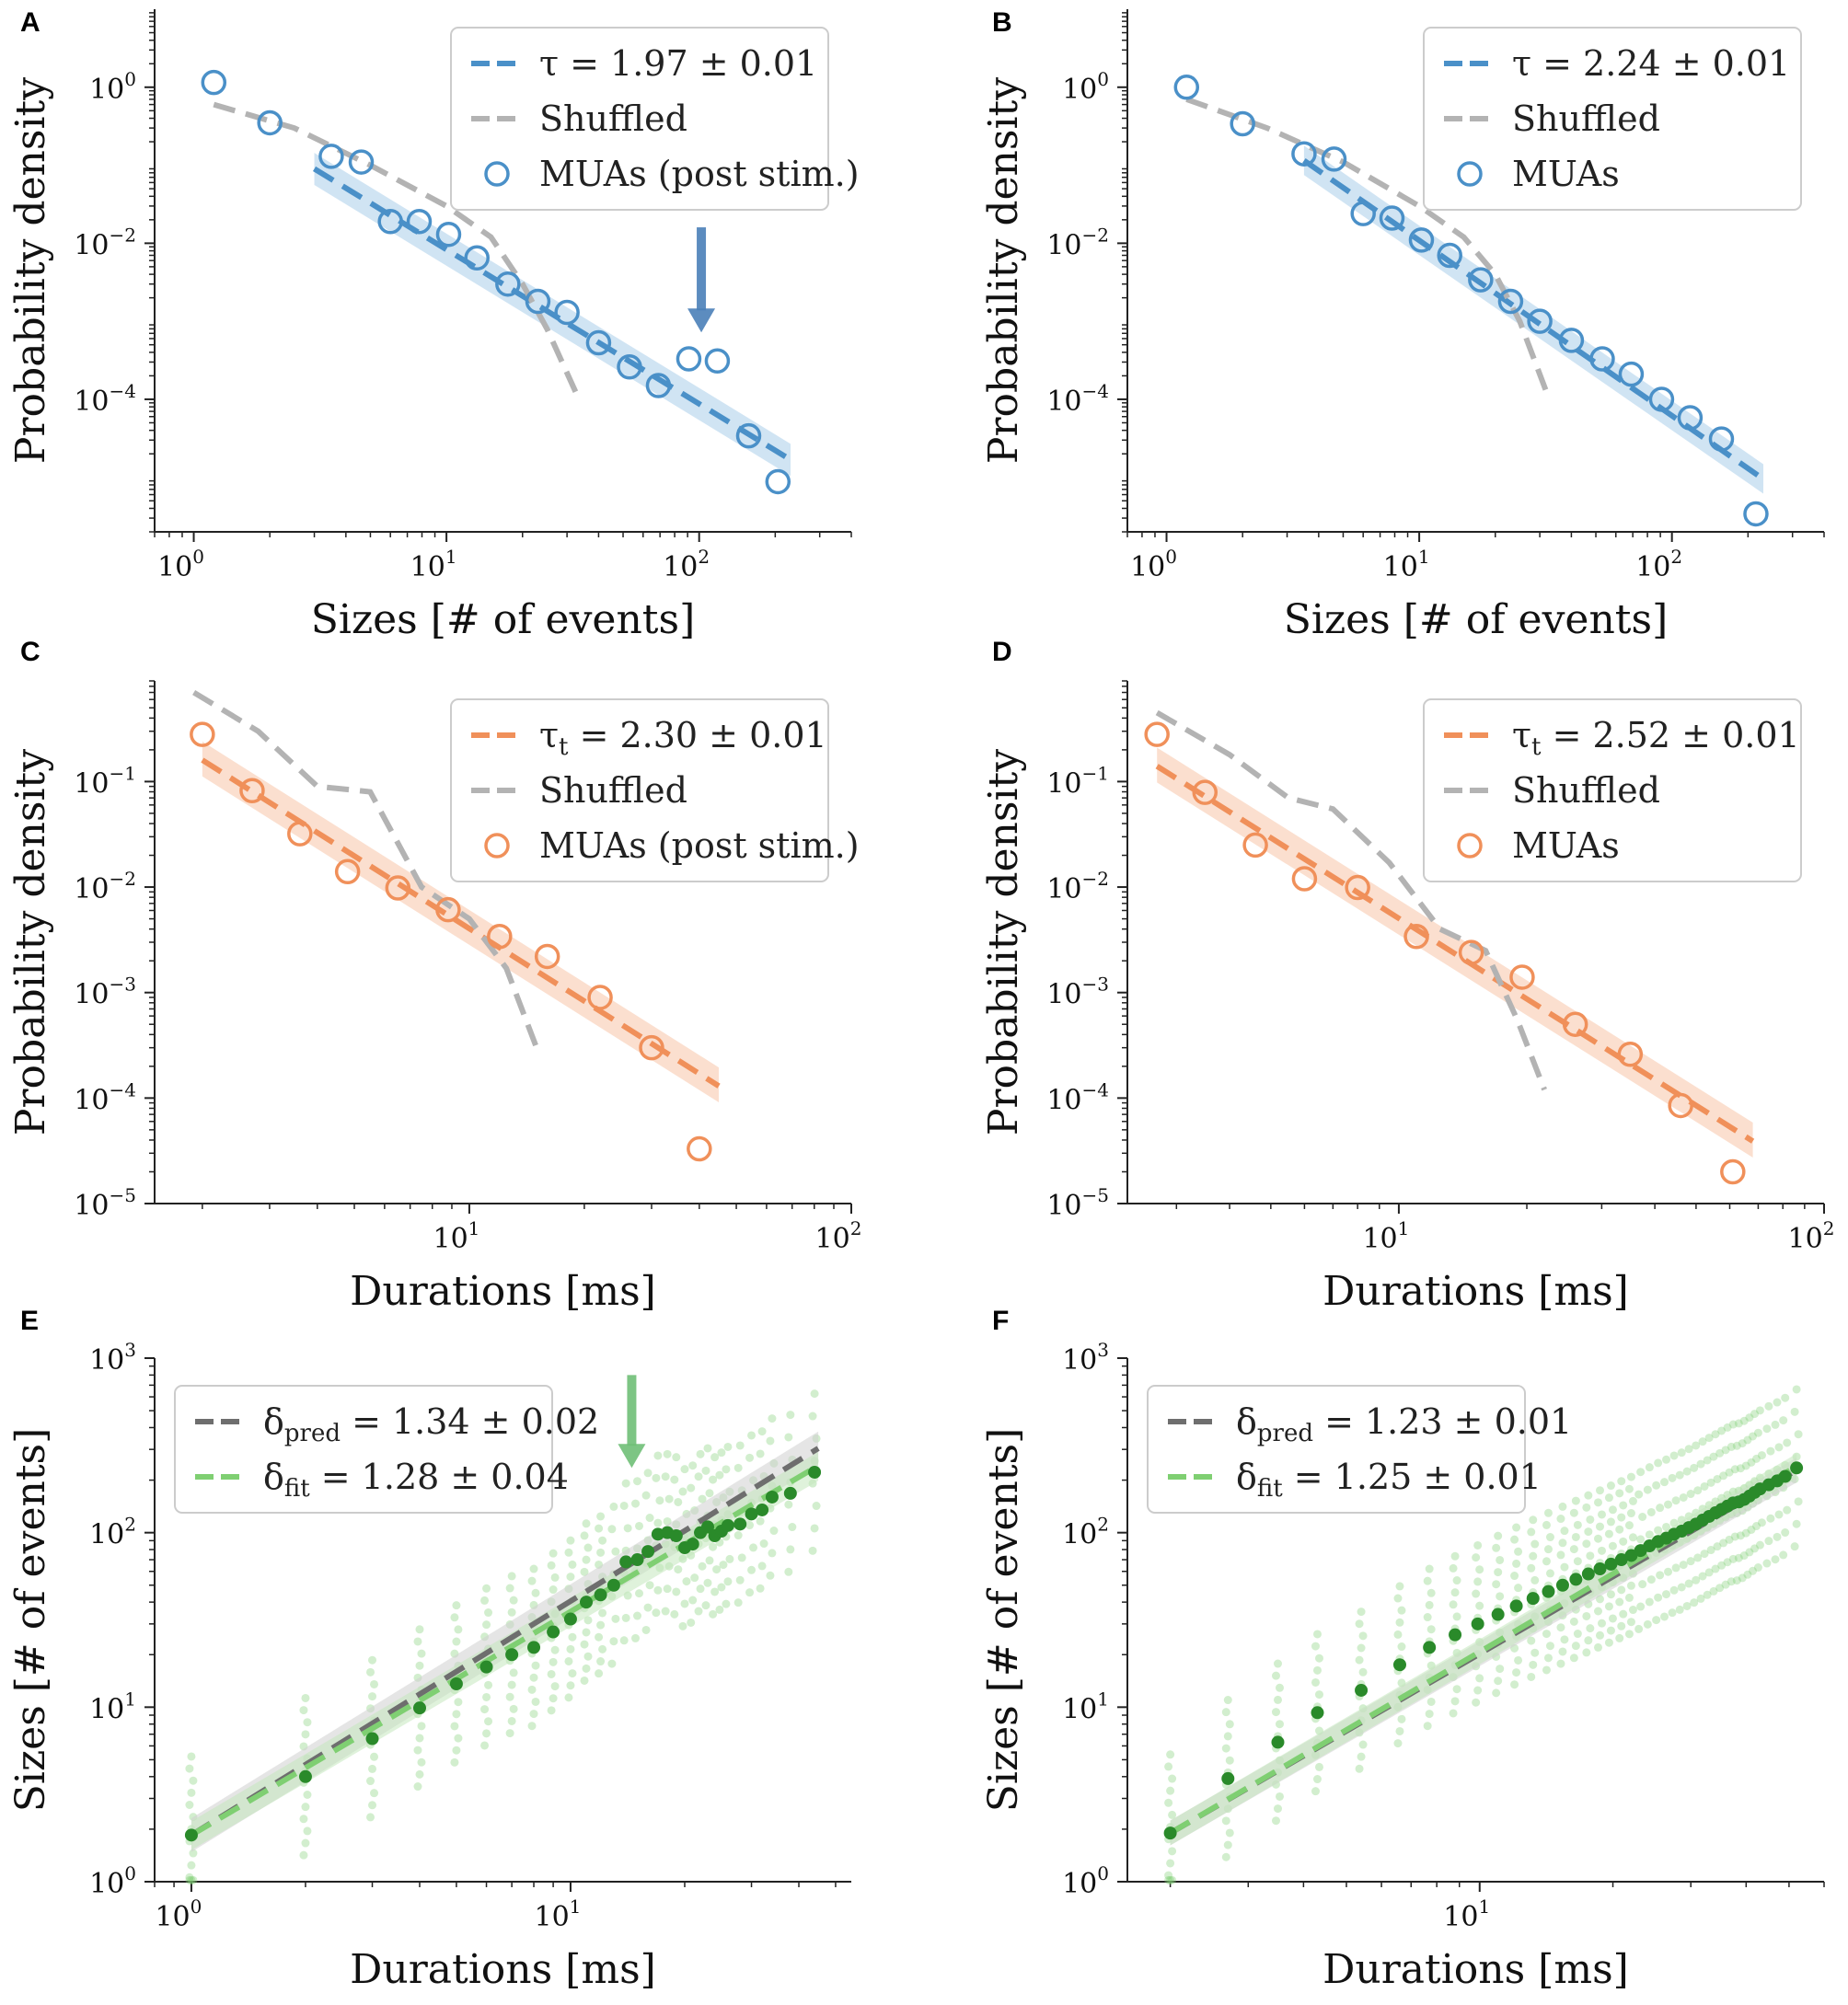 Image resolution: width=1848 pixels, height=2005 pixels. I want to click on legend: τ = 1.97 ± 0.01 Shuffled MUAs (post stim.), so click(655, 119).